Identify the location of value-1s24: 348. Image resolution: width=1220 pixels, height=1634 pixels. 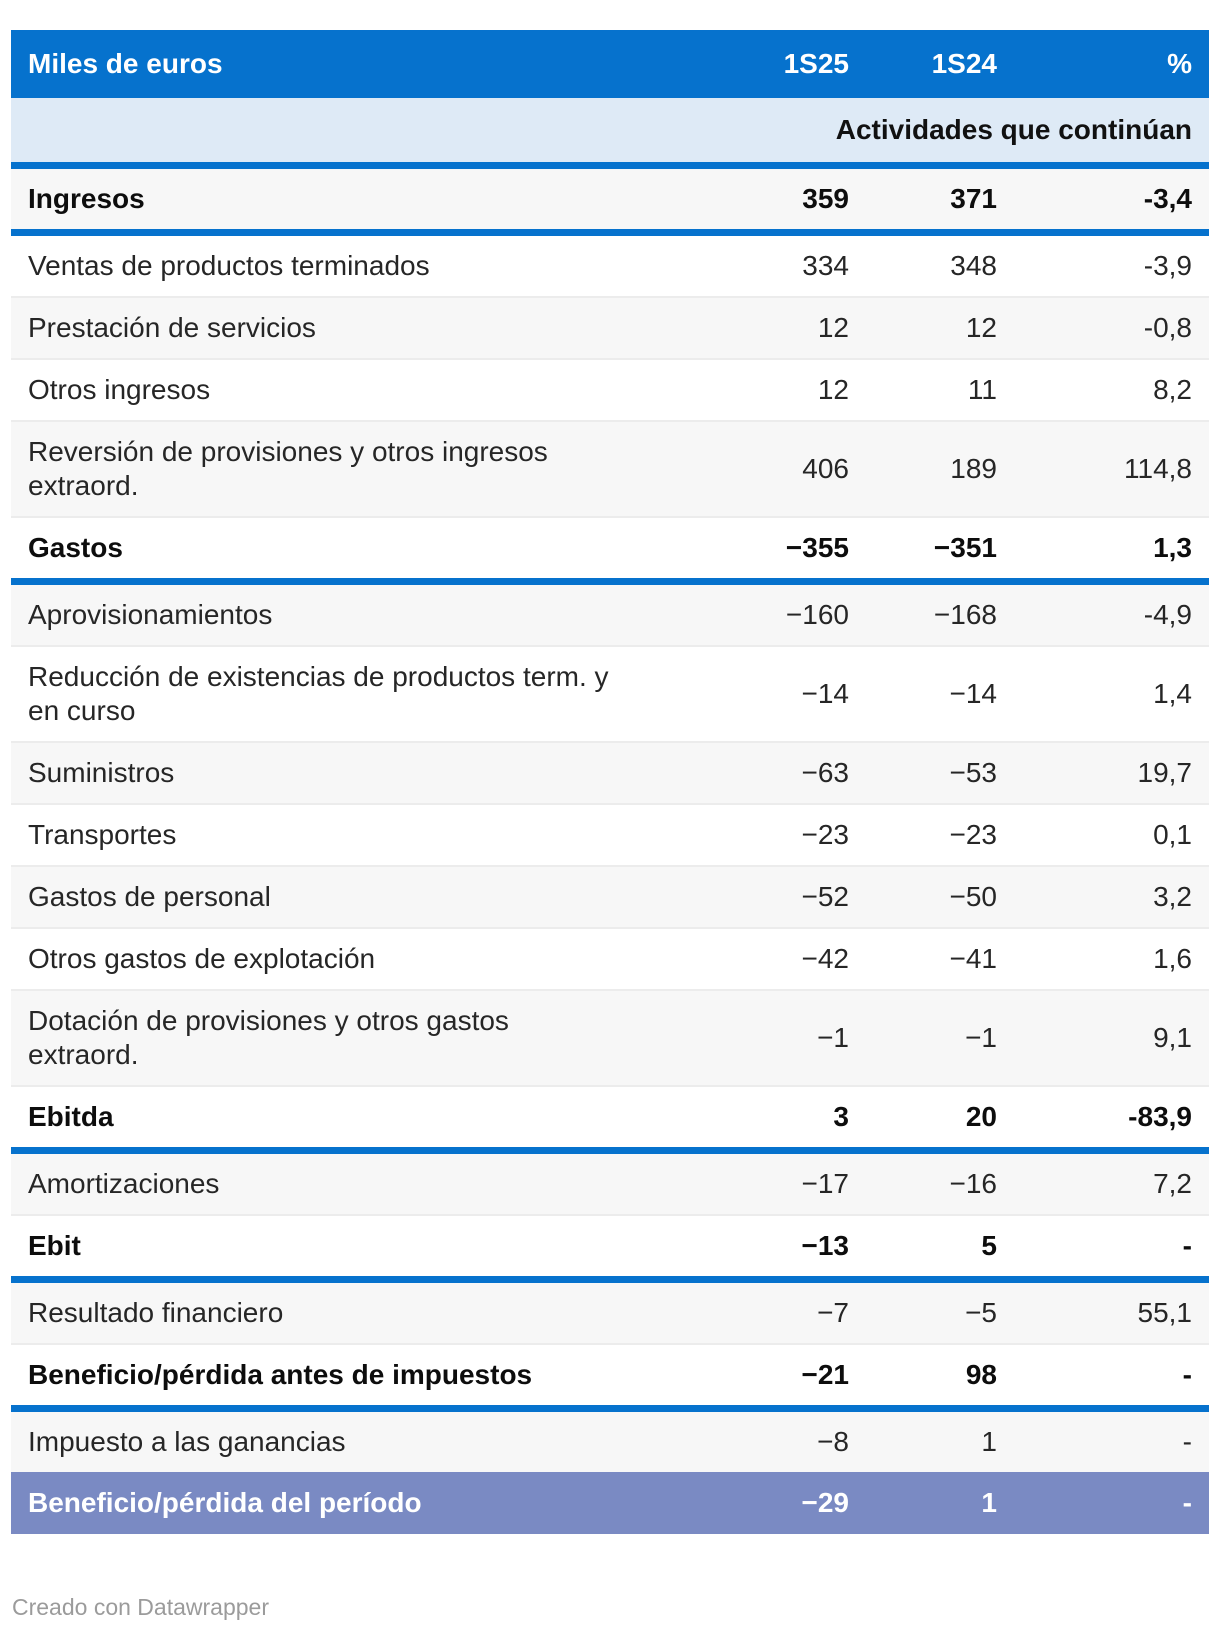
(923, 264).